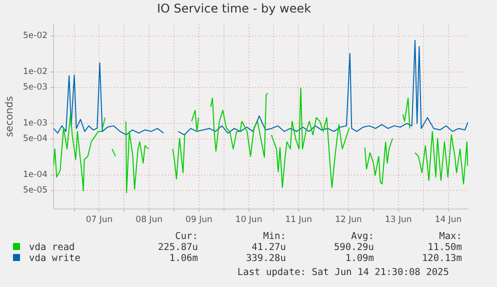  Describe the element at coordinates (99, 220) in the screenshot. I see `x-tick-label: 07 Jun` at that location.